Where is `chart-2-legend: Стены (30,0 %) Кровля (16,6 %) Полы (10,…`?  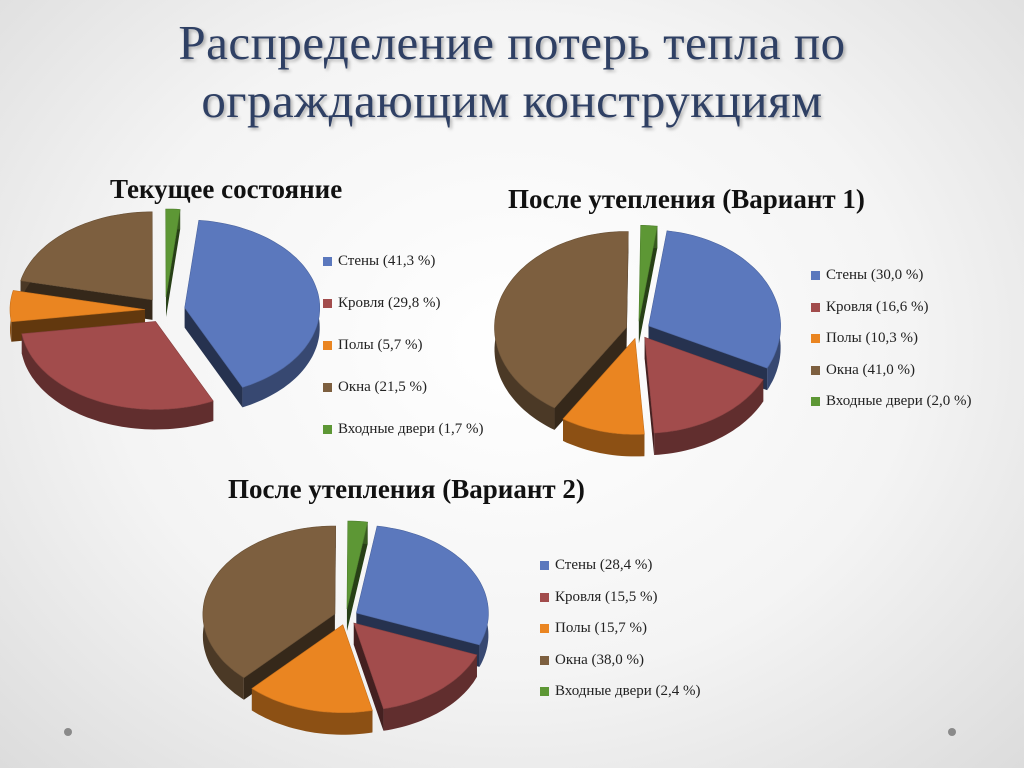
chart-2-legend: Стены (30,0 %) Кровля (16,6 %) Полы (10,… is located at coordinates (891, 339).